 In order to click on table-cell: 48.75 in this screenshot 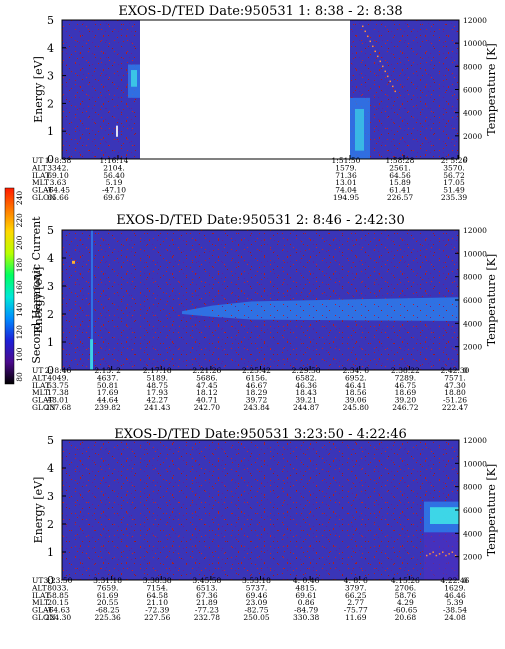, I will do `click(158, 385)`.